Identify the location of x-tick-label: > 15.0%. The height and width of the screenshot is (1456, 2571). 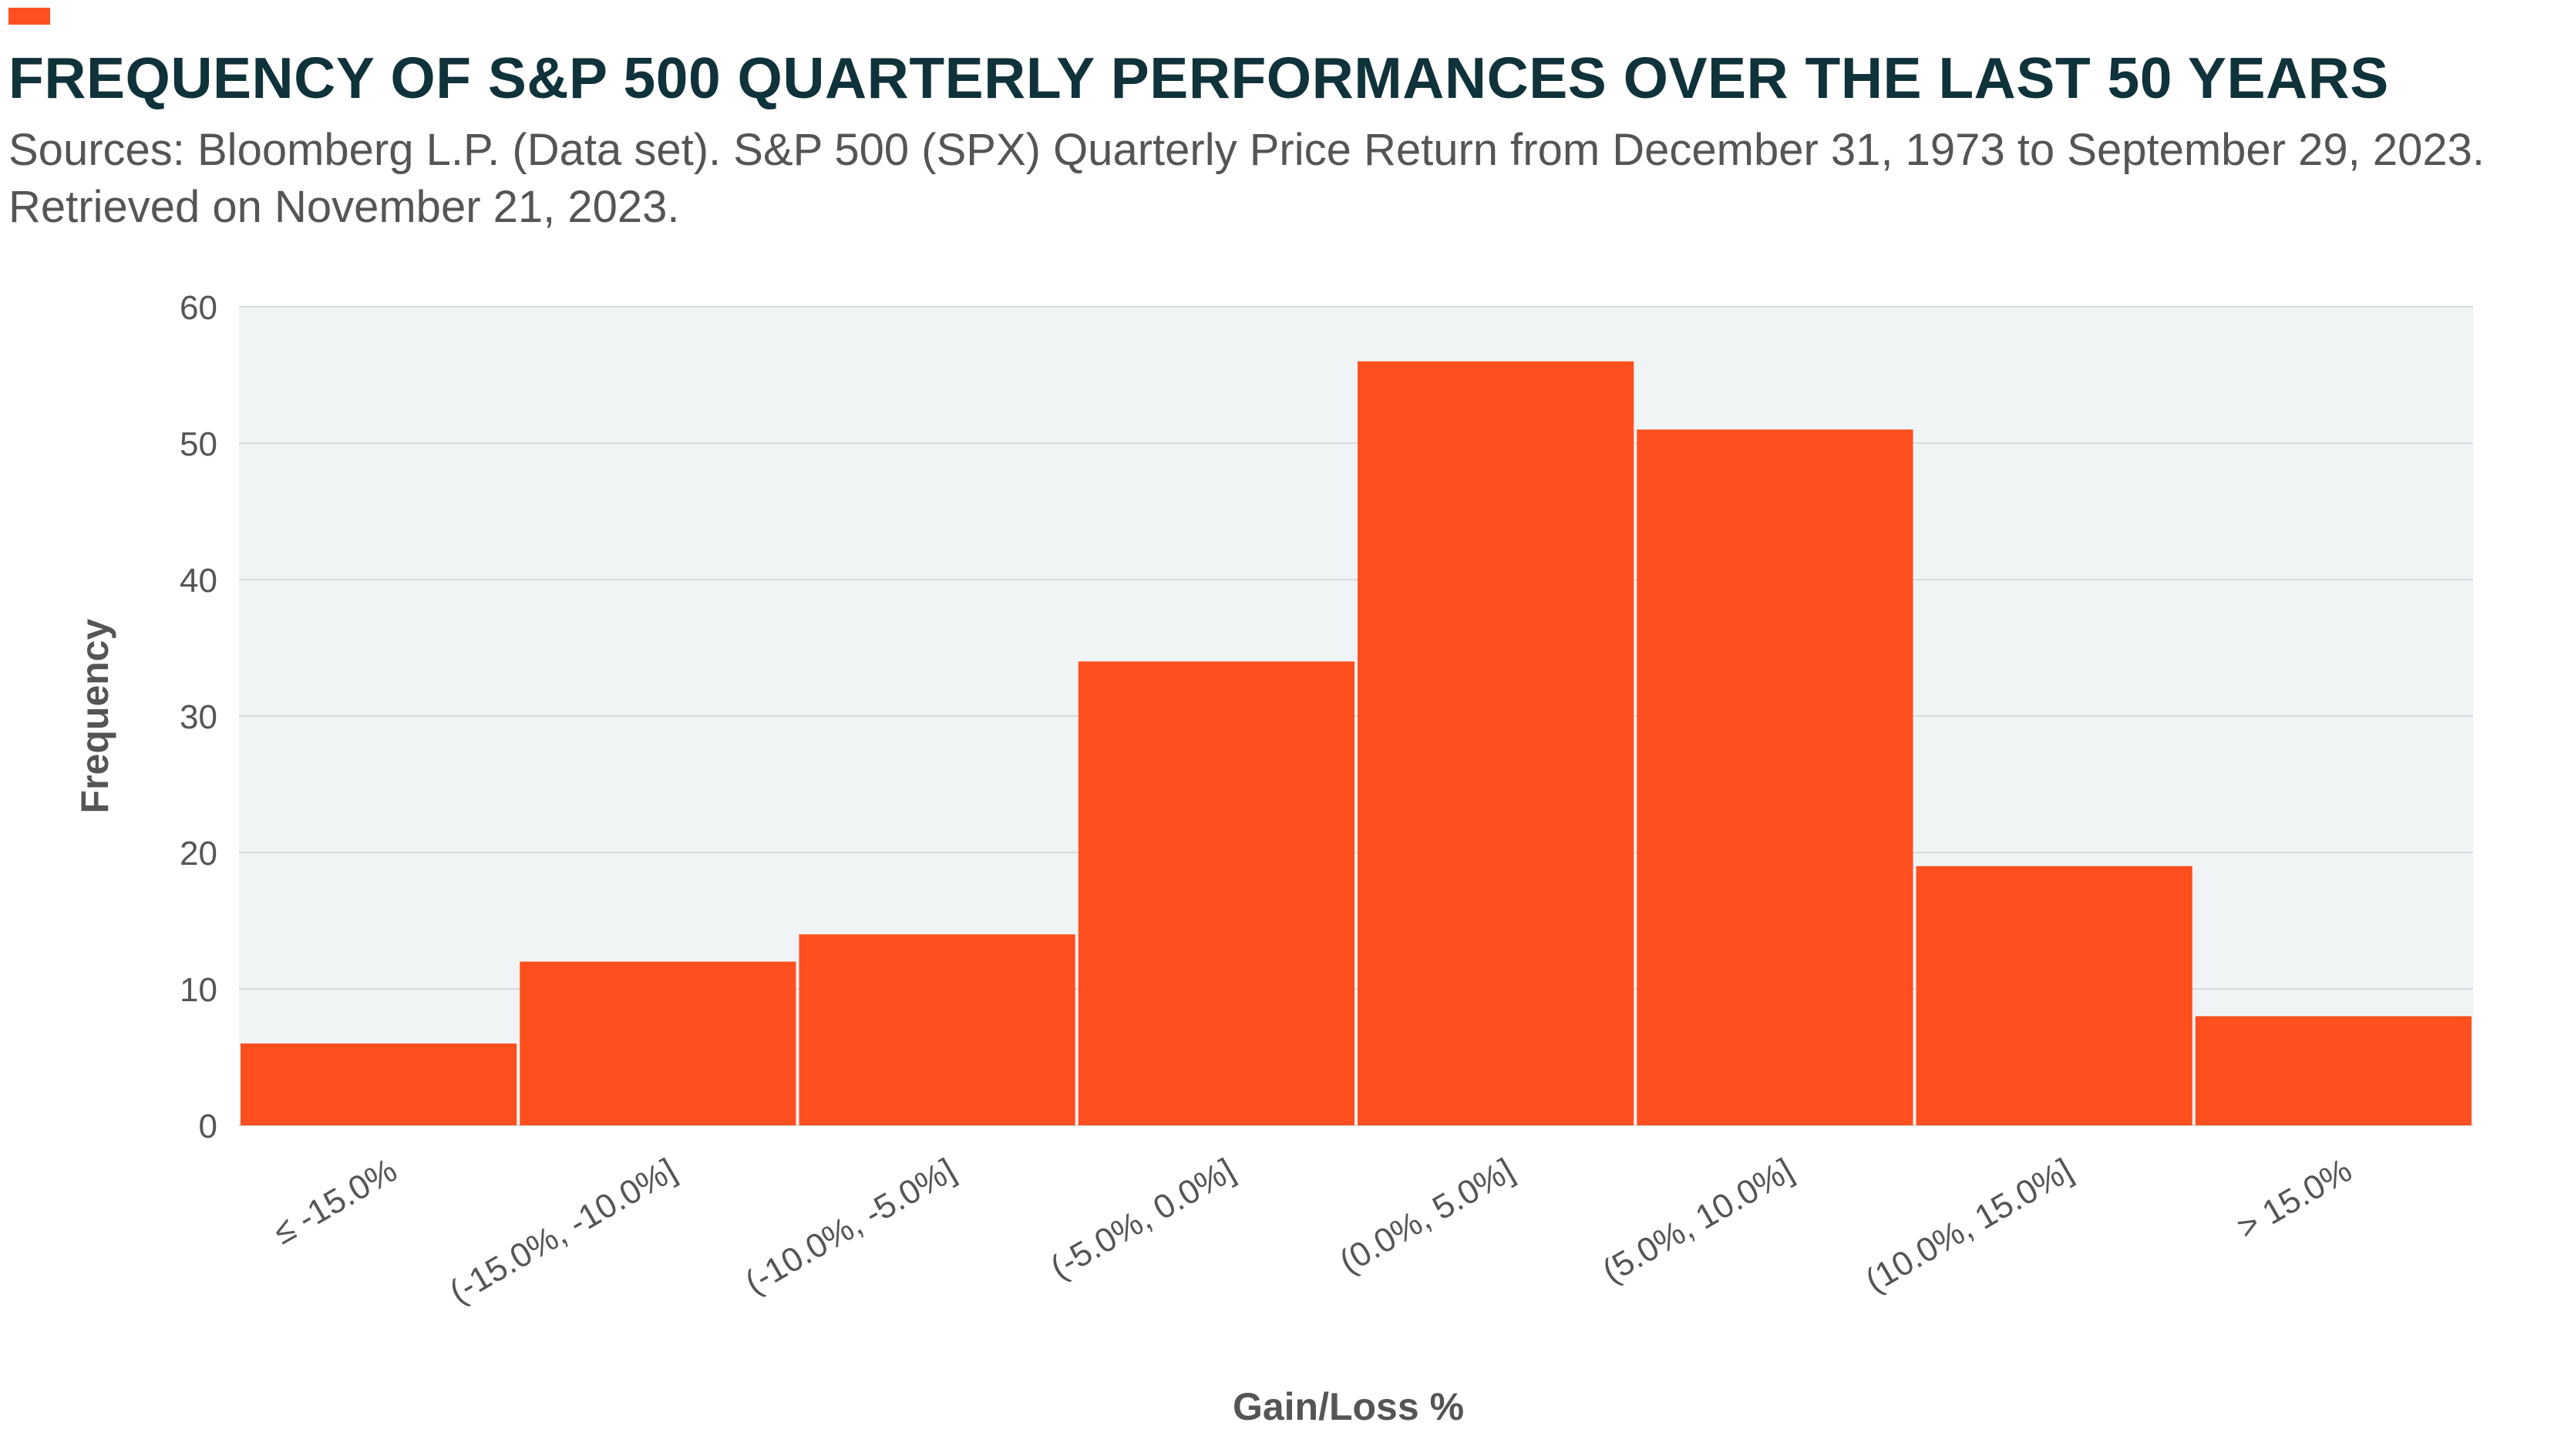
(2293, 1199).